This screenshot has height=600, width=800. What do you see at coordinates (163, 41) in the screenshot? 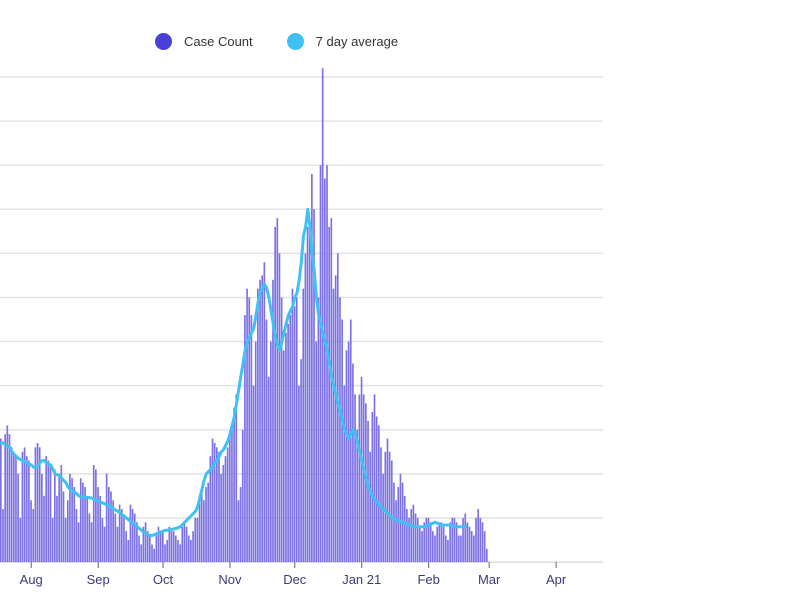
I see `case-count-swatch-icon` at bounding box center [163, 41].